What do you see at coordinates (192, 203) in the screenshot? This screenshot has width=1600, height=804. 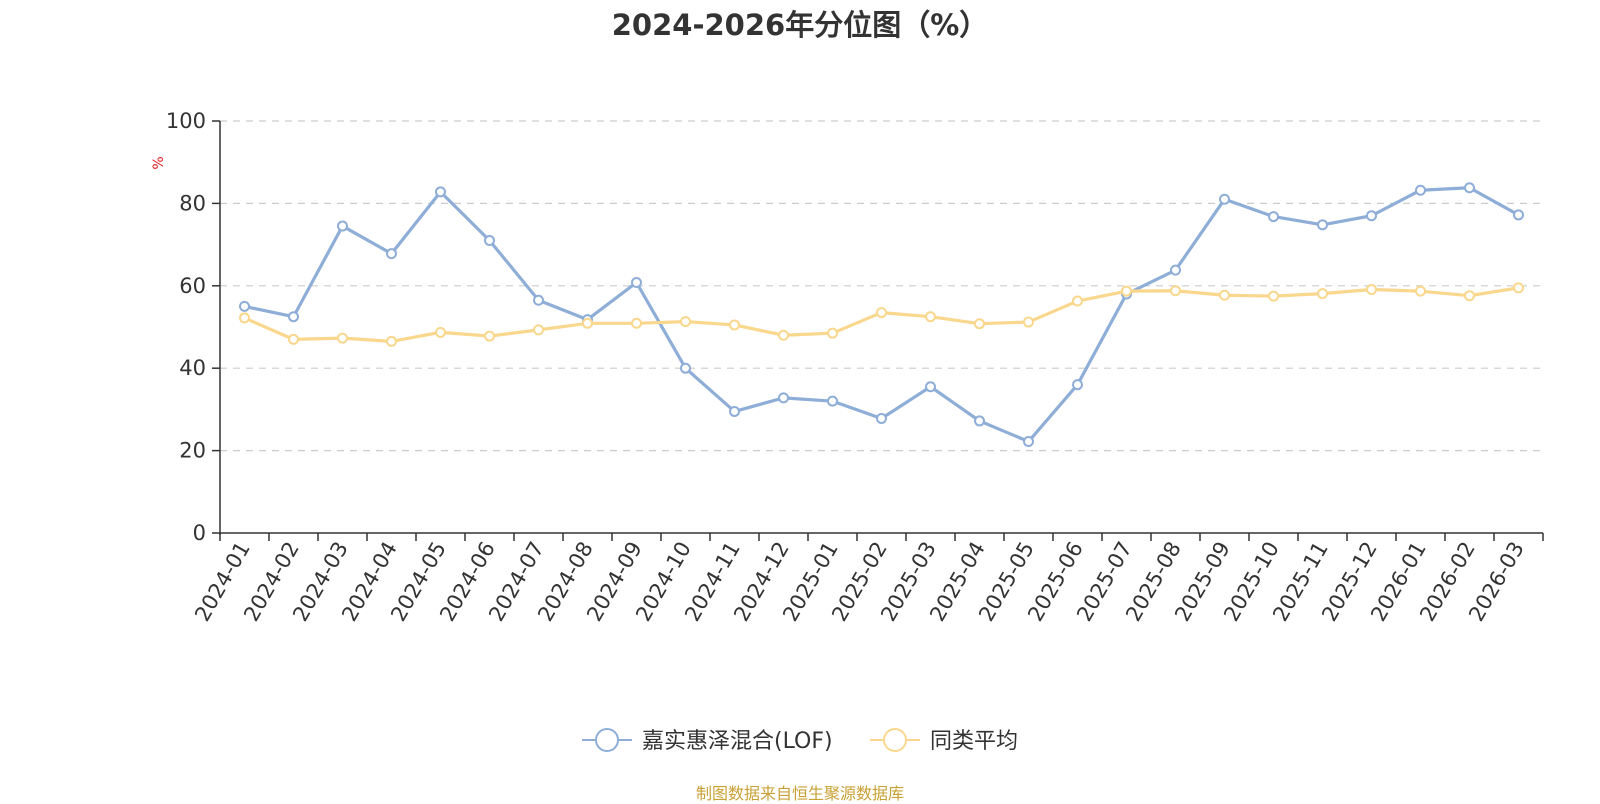 I see `y-tick-label: 80` at bounding box center [192, 203].